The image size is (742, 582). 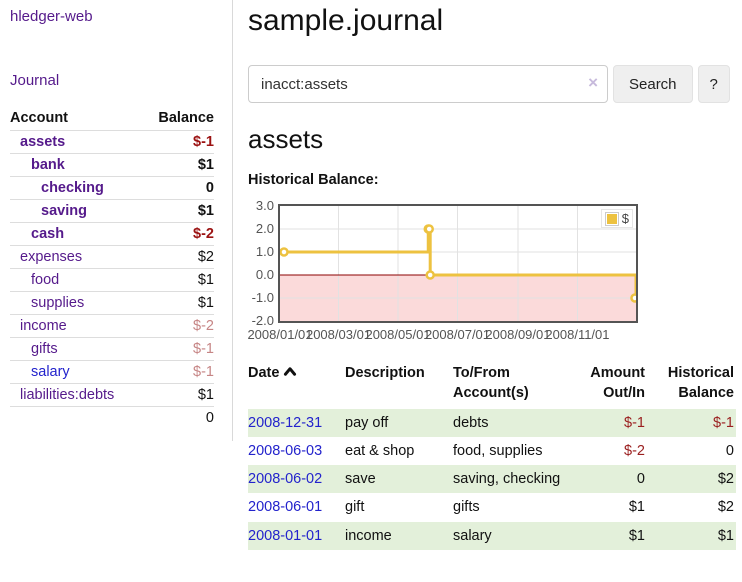 What do you see at coordinates (617, 383) in the screenshot?
I see `amount-column-header: Amount Out/In` at bounding box center [617, 383].